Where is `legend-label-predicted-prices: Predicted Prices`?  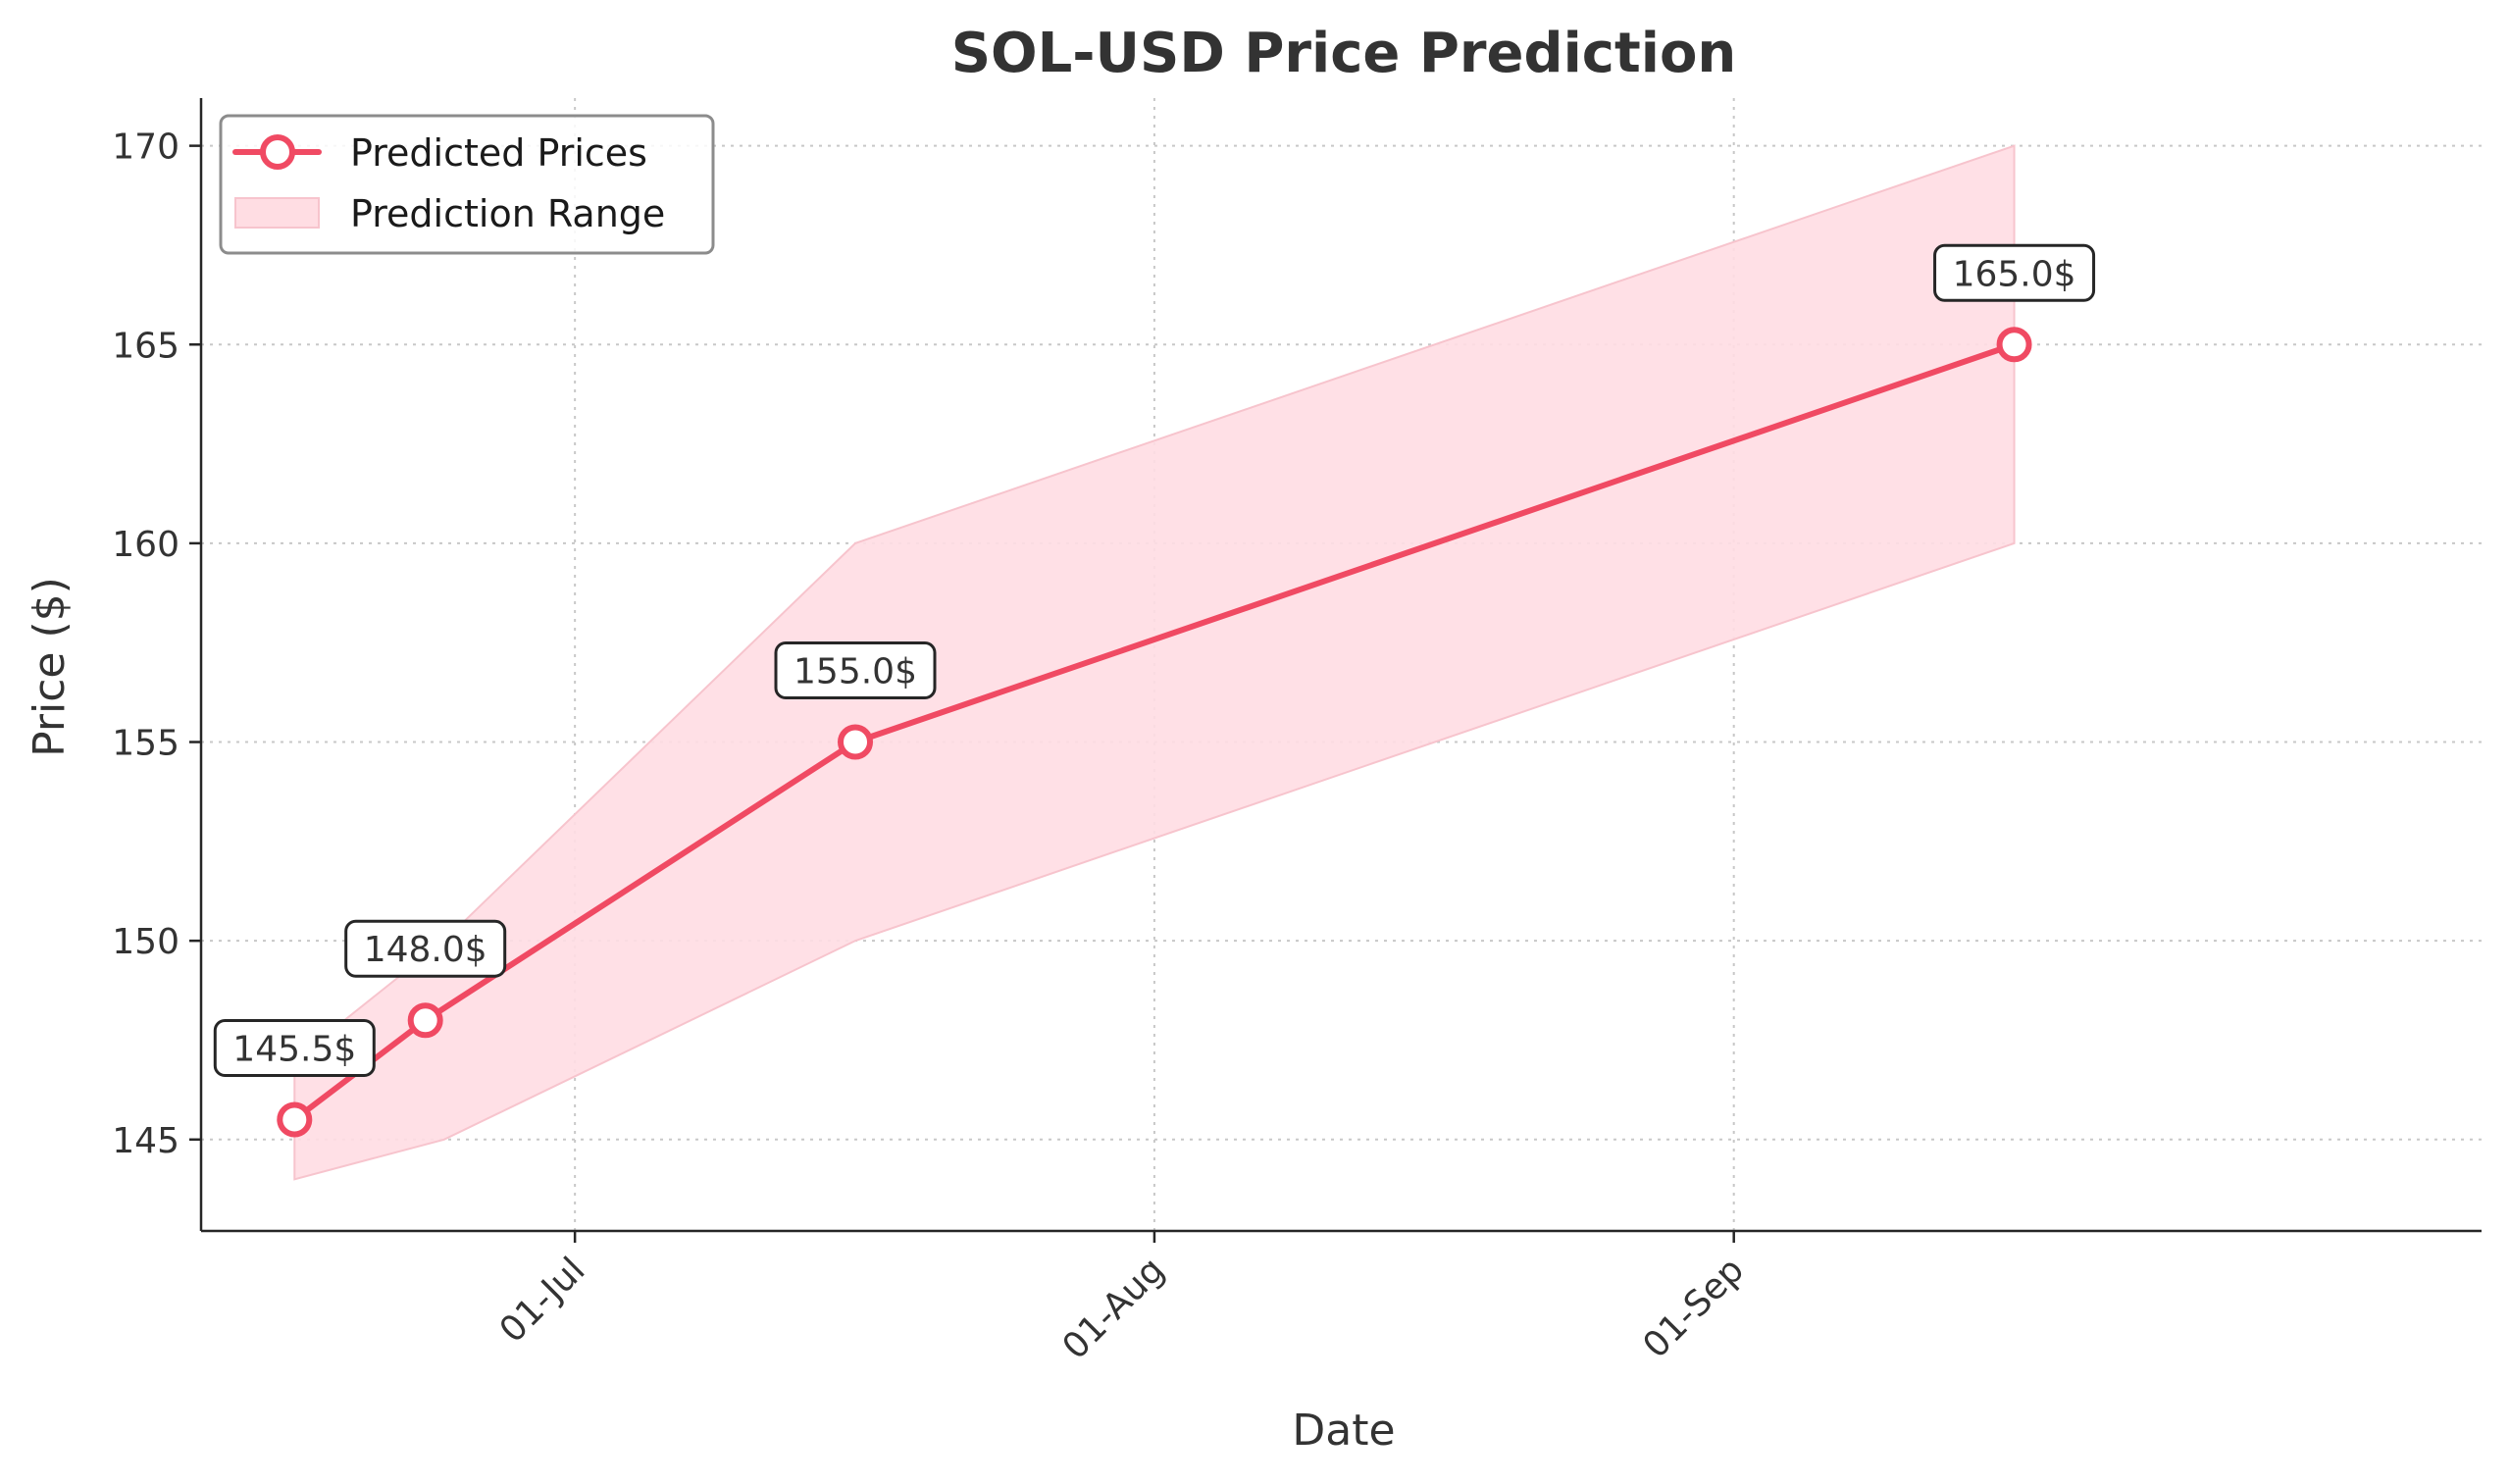 legend-label-predicted-prices: Predicted Prices is located at coordinates (498, 153).